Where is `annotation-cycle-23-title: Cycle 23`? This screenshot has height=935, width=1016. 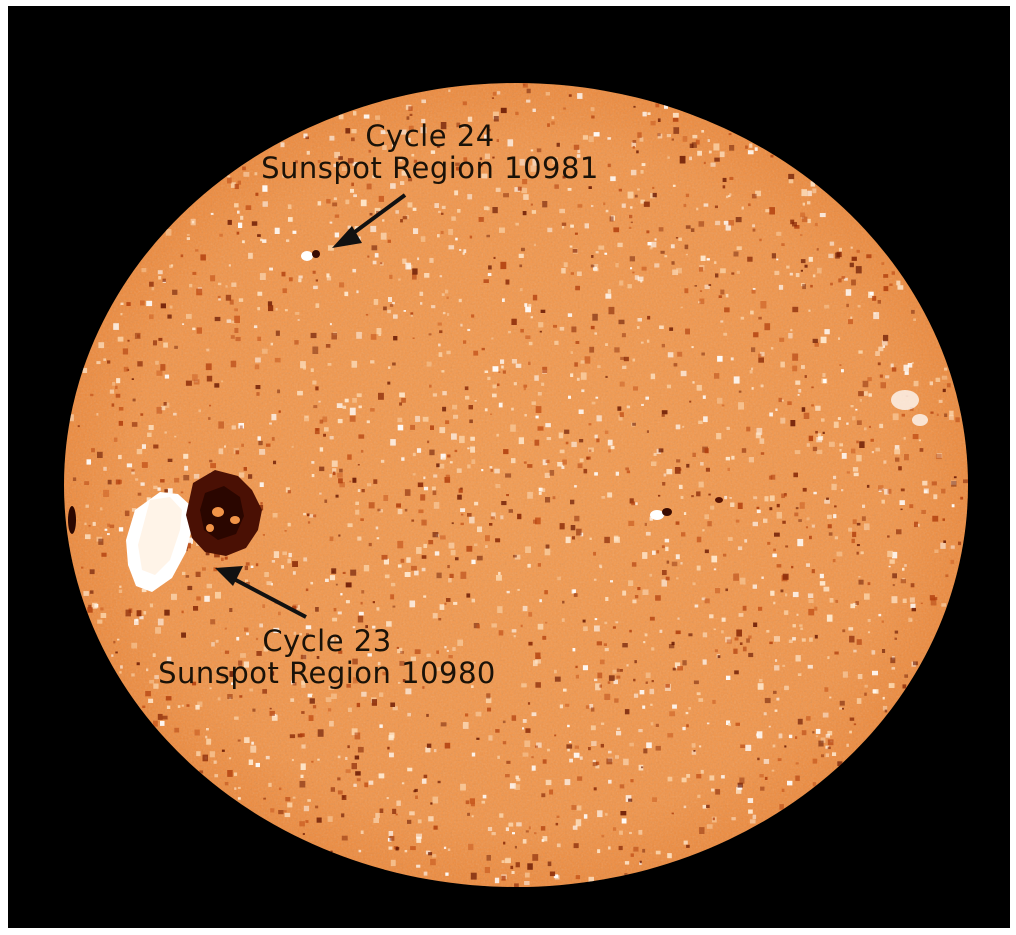
annotation-cycle-23-title: Cycle 23 is located at coordinates (327, 641).